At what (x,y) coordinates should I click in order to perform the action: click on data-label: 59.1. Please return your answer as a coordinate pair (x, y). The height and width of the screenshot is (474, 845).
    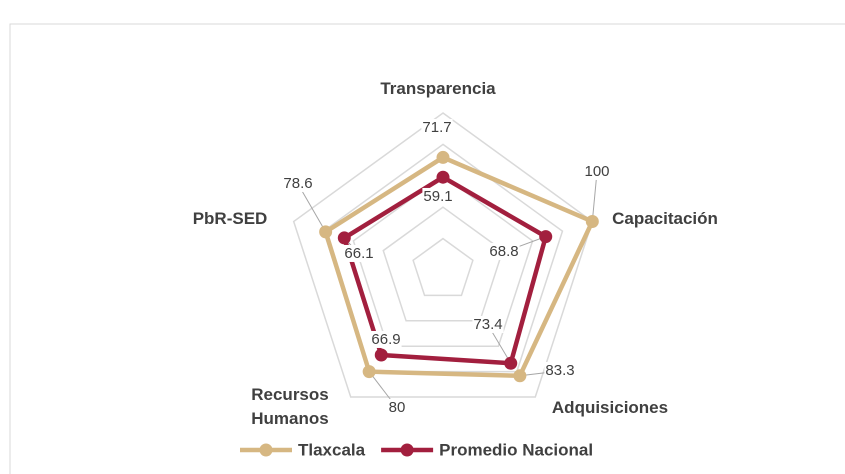
    Looking at the image, I should click on (437, 196).